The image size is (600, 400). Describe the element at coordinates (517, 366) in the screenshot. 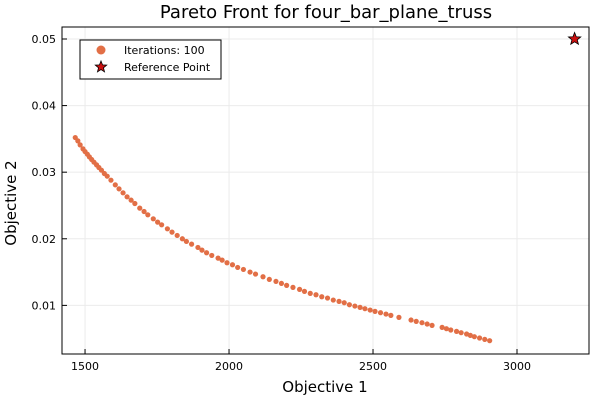

I see `x-tick-label: 3000` at that location.